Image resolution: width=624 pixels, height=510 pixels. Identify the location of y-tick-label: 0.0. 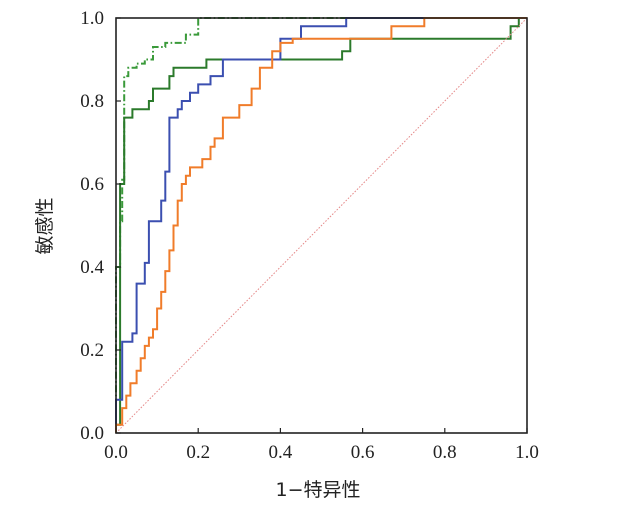
(92, 433).